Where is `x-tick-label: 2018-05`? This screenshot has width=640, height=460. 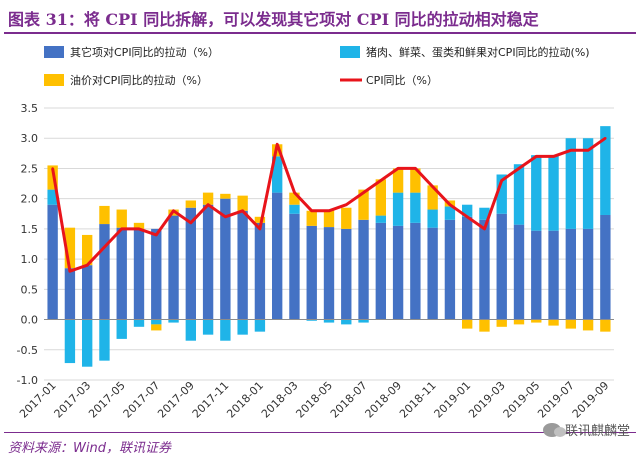
x-tick-label: 2018-05 is located at coordinates (314, 400).